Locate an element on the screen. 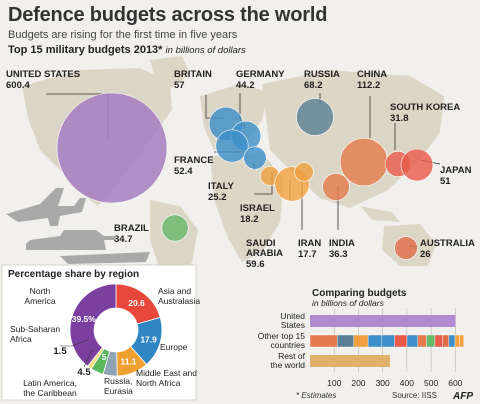 This screenshot has height=404, width=480. label-south-korea: SOUTH KOREA is located at coordinates (425, 107).